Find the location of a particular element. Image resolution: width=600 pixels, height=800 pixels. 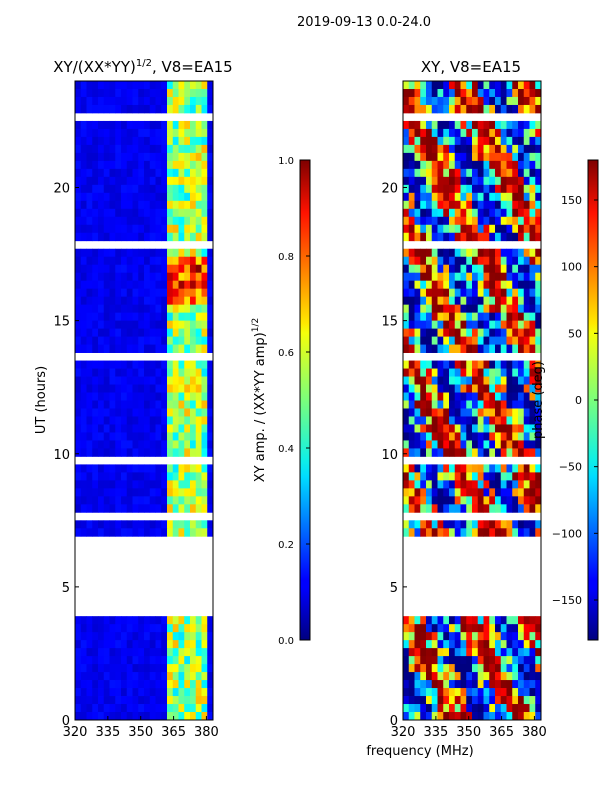

y-tick-label: 20 is located at coordinates (389, 189).